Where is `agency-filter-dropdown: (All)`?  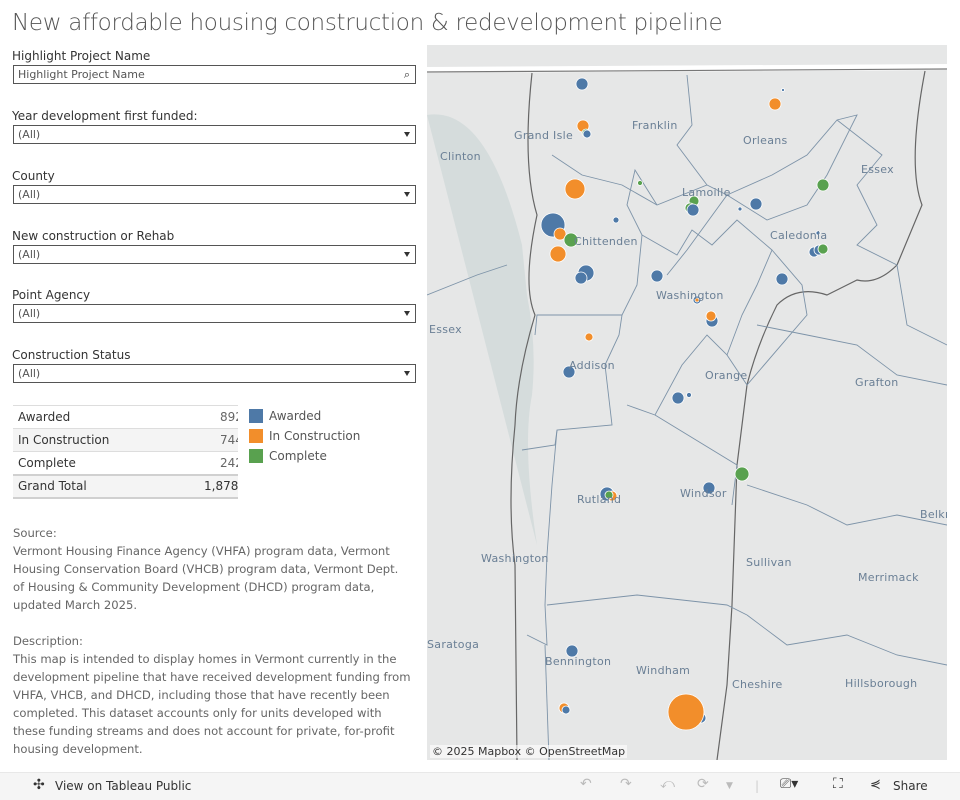
agency-filter-dropdown: (All) is located at coordinates (214, 313).